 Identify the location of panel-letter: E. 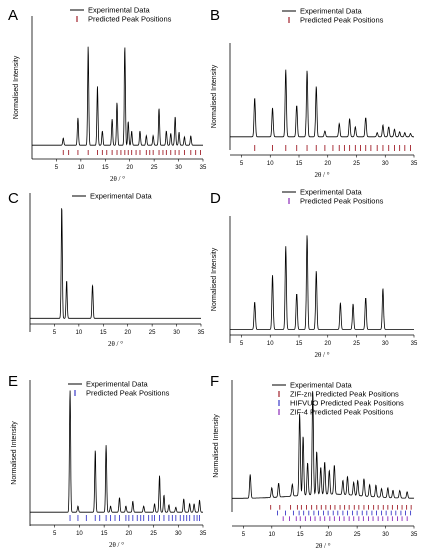
(13, 381).